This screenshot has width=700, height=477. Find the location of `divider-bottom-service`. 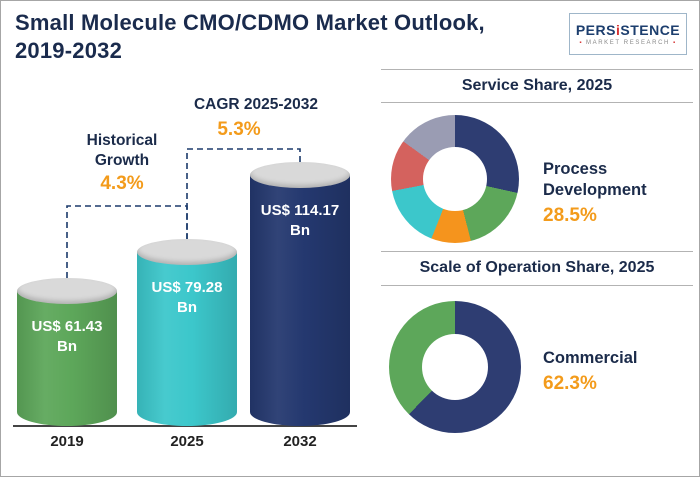

divider-bottom-service is located at coordinates (537, 102).